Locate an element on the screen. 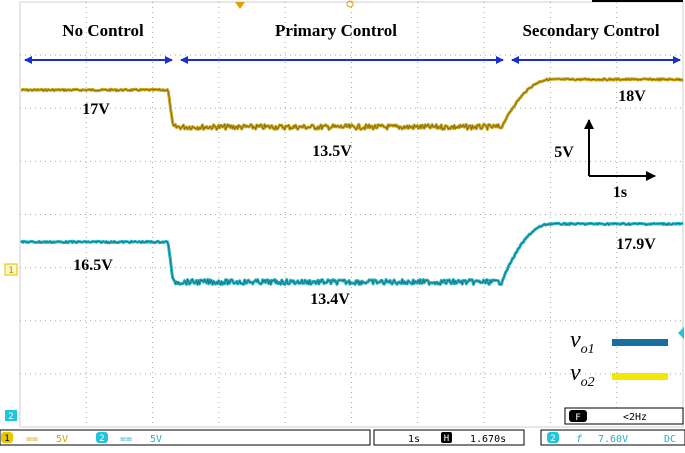 Image resolution: width=685 pixels, height=453 pixels. label-vo2-secondary-control: 18V is located at coordinates (632, 96).